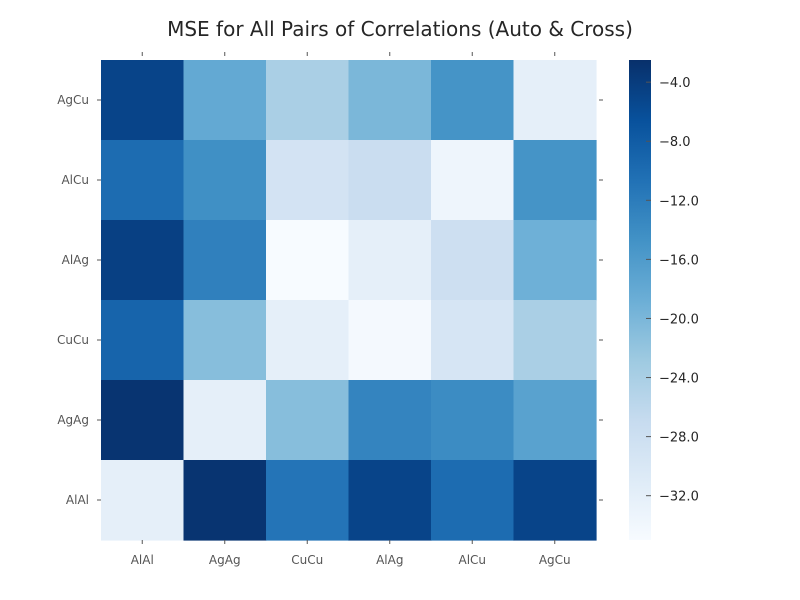  Describe the element at coordinates (473, 260) in the screenshot. I see `heatmap-cell-AlAg-AlCu` at that location.